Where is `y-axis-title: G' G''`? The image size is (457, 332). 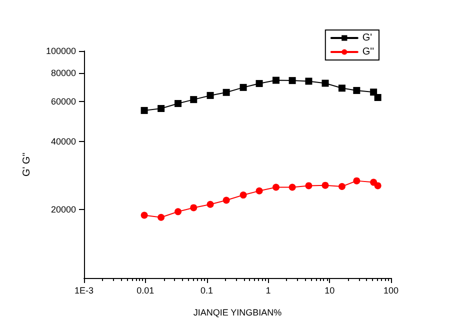 y-axis-title: G' G'' is located at coordinates (27, 164).